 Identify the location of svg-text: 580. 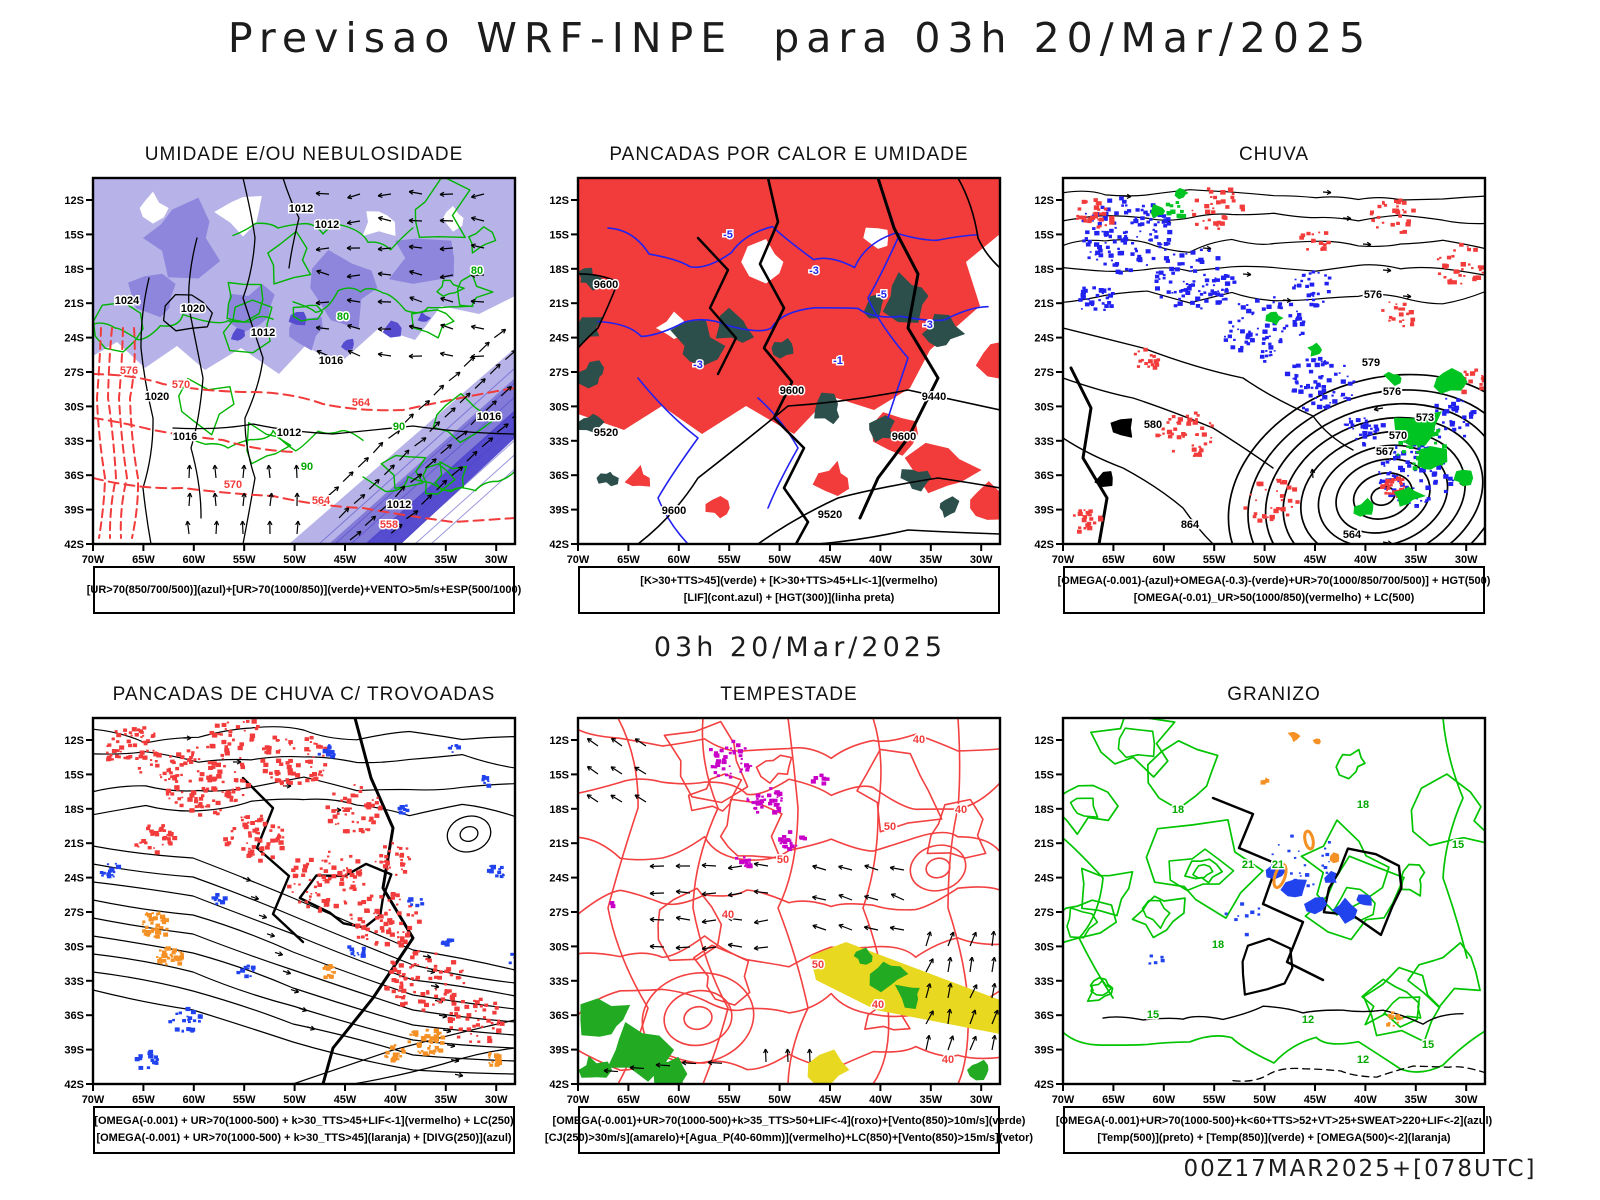
(1153, 425).